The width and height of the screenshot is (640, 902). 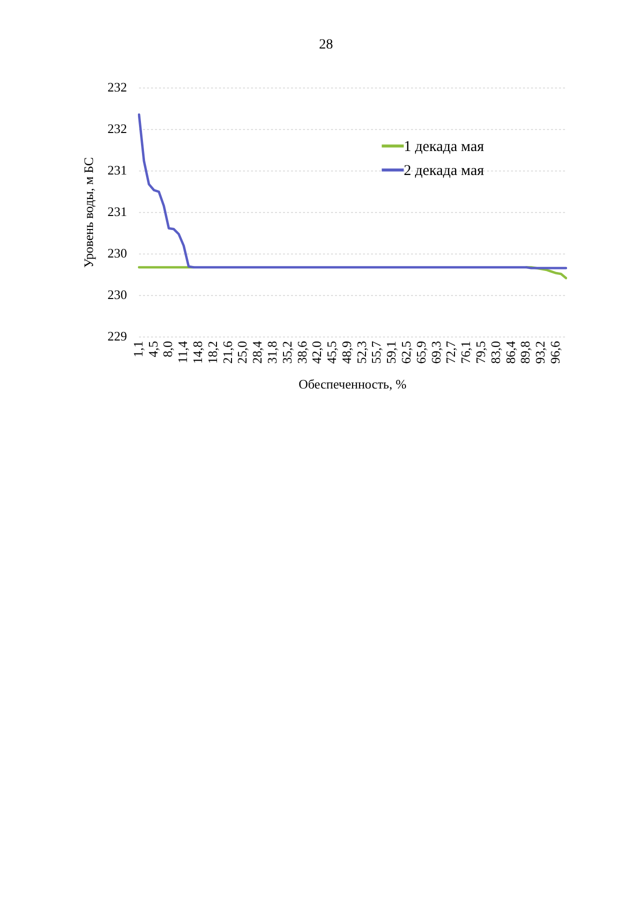 I want to click on x-tick-label: 55,7, so click(x=376, y=352).